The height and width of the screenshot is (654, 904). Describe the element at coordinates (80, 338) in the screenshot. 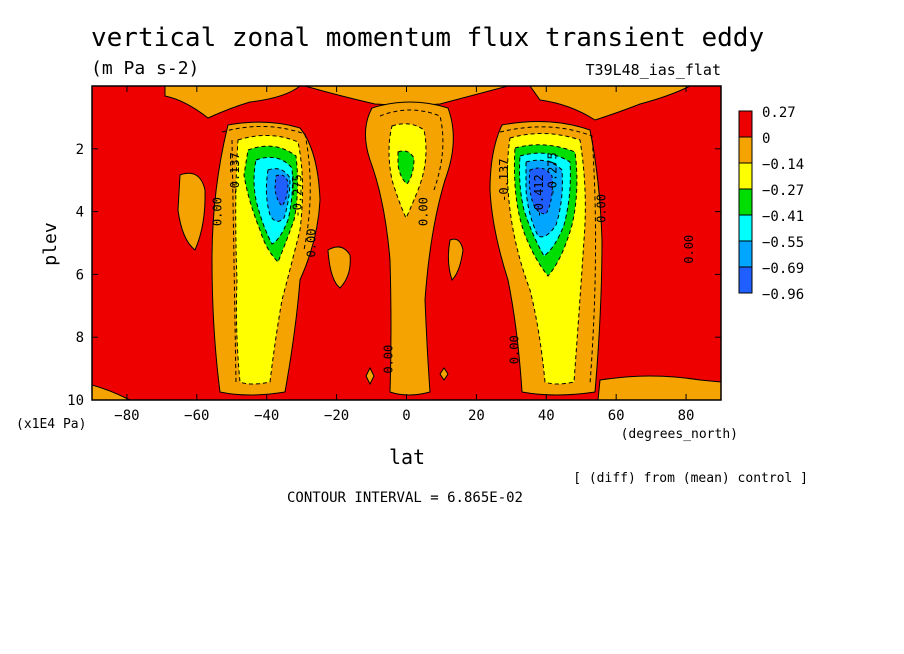

I see `y-tick-label: 8` at that location.